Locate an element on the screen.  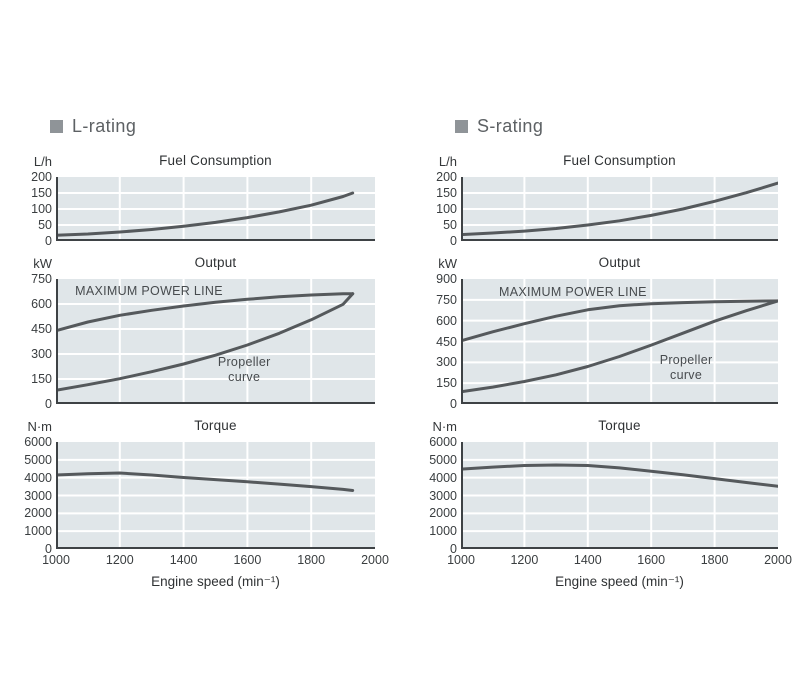
chart-s-fuel-consumption: L/h Fuel Consumption 200 150 100 50 0 is located at coordinates (598, 200).